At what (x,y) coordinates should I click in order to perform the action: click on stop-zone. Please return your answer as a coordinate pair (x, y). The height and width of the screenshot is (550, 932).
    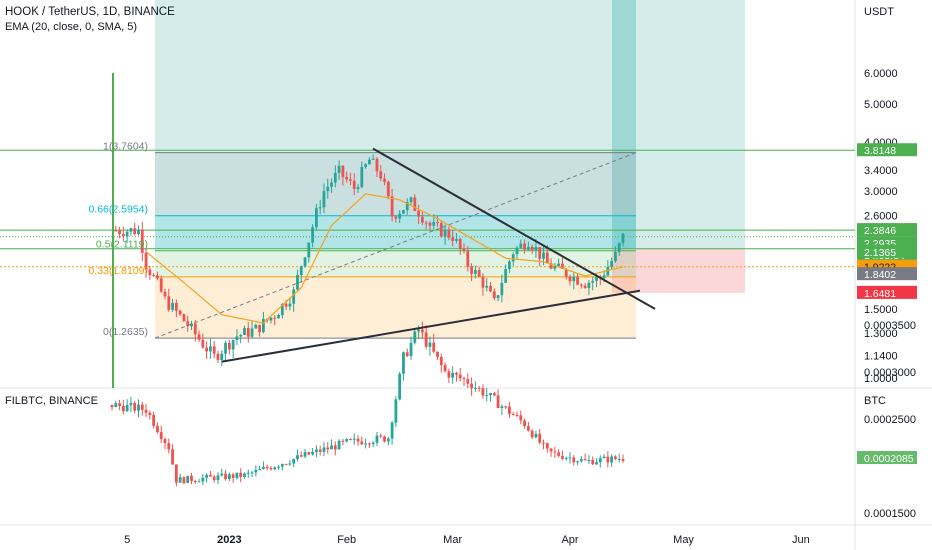
    Looking at the image, I should click on (678, 270).